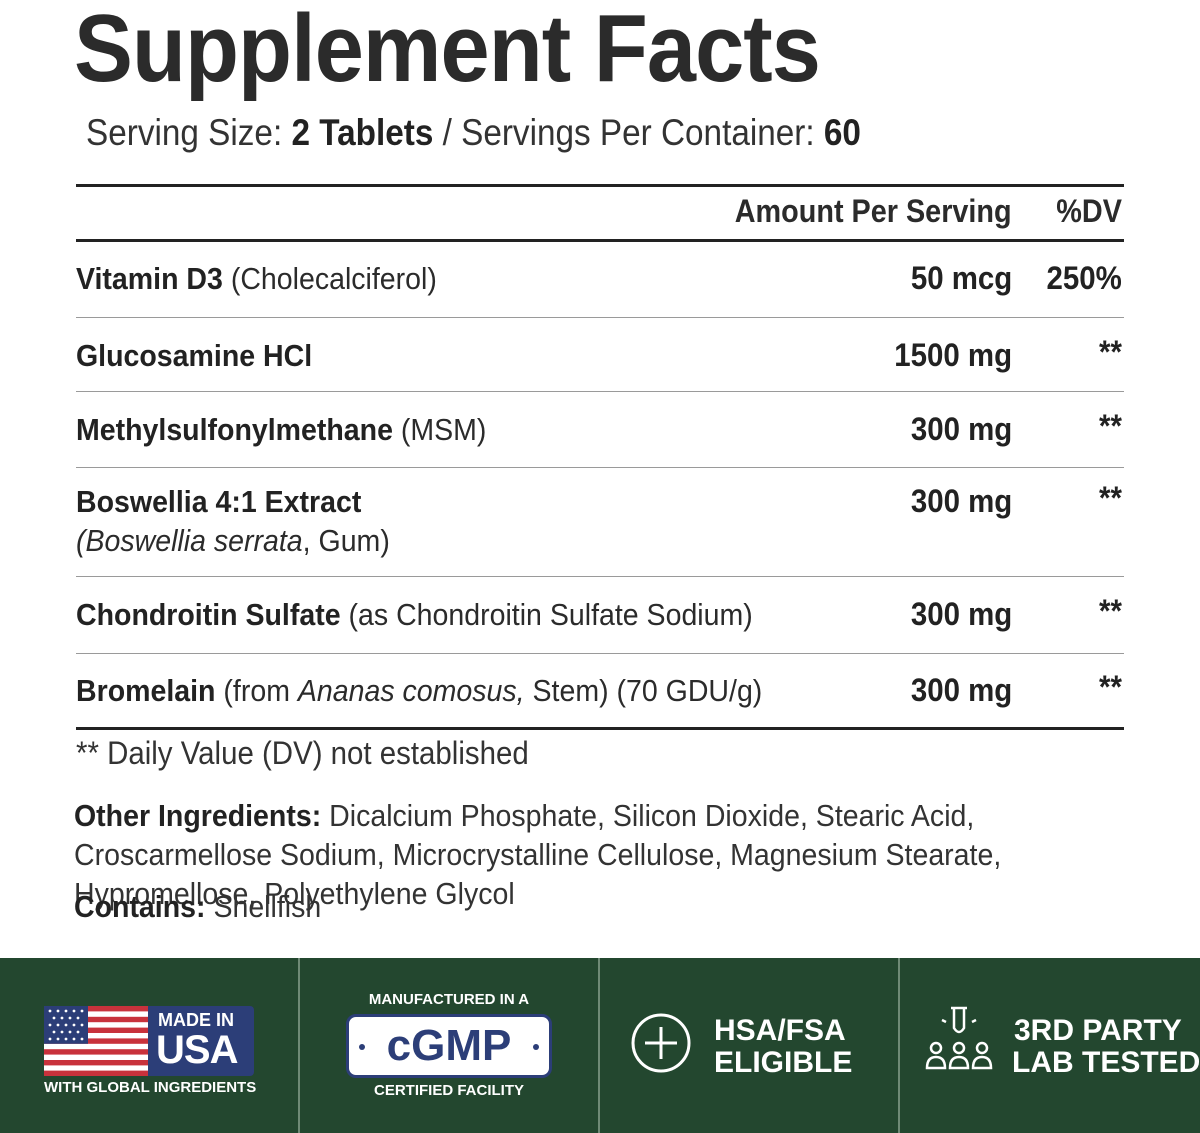  Describe the element at coordinates (302, 753) in the screenshot. I see `dv-footnote: ** Daily Value (DV) not established` at that location.